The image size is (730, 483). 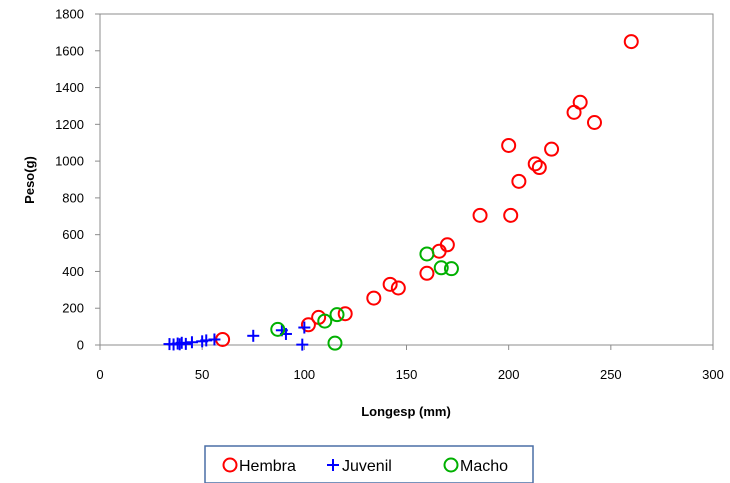 I want to click on y-axis-ticks: 0 200 400 600 800 1000 1200 1400 1600 1800, so click(x=77, y=180).